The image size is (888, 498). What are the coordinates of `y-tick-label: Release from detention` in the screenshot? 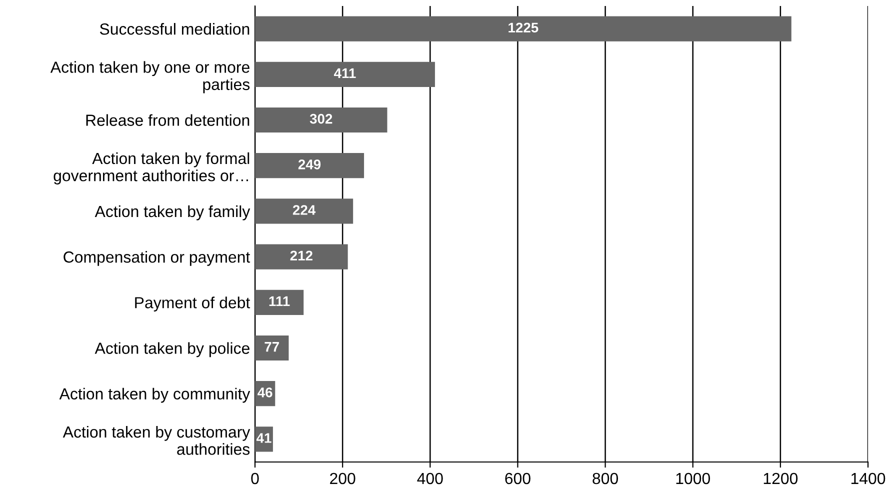 It's located at (168, 120).